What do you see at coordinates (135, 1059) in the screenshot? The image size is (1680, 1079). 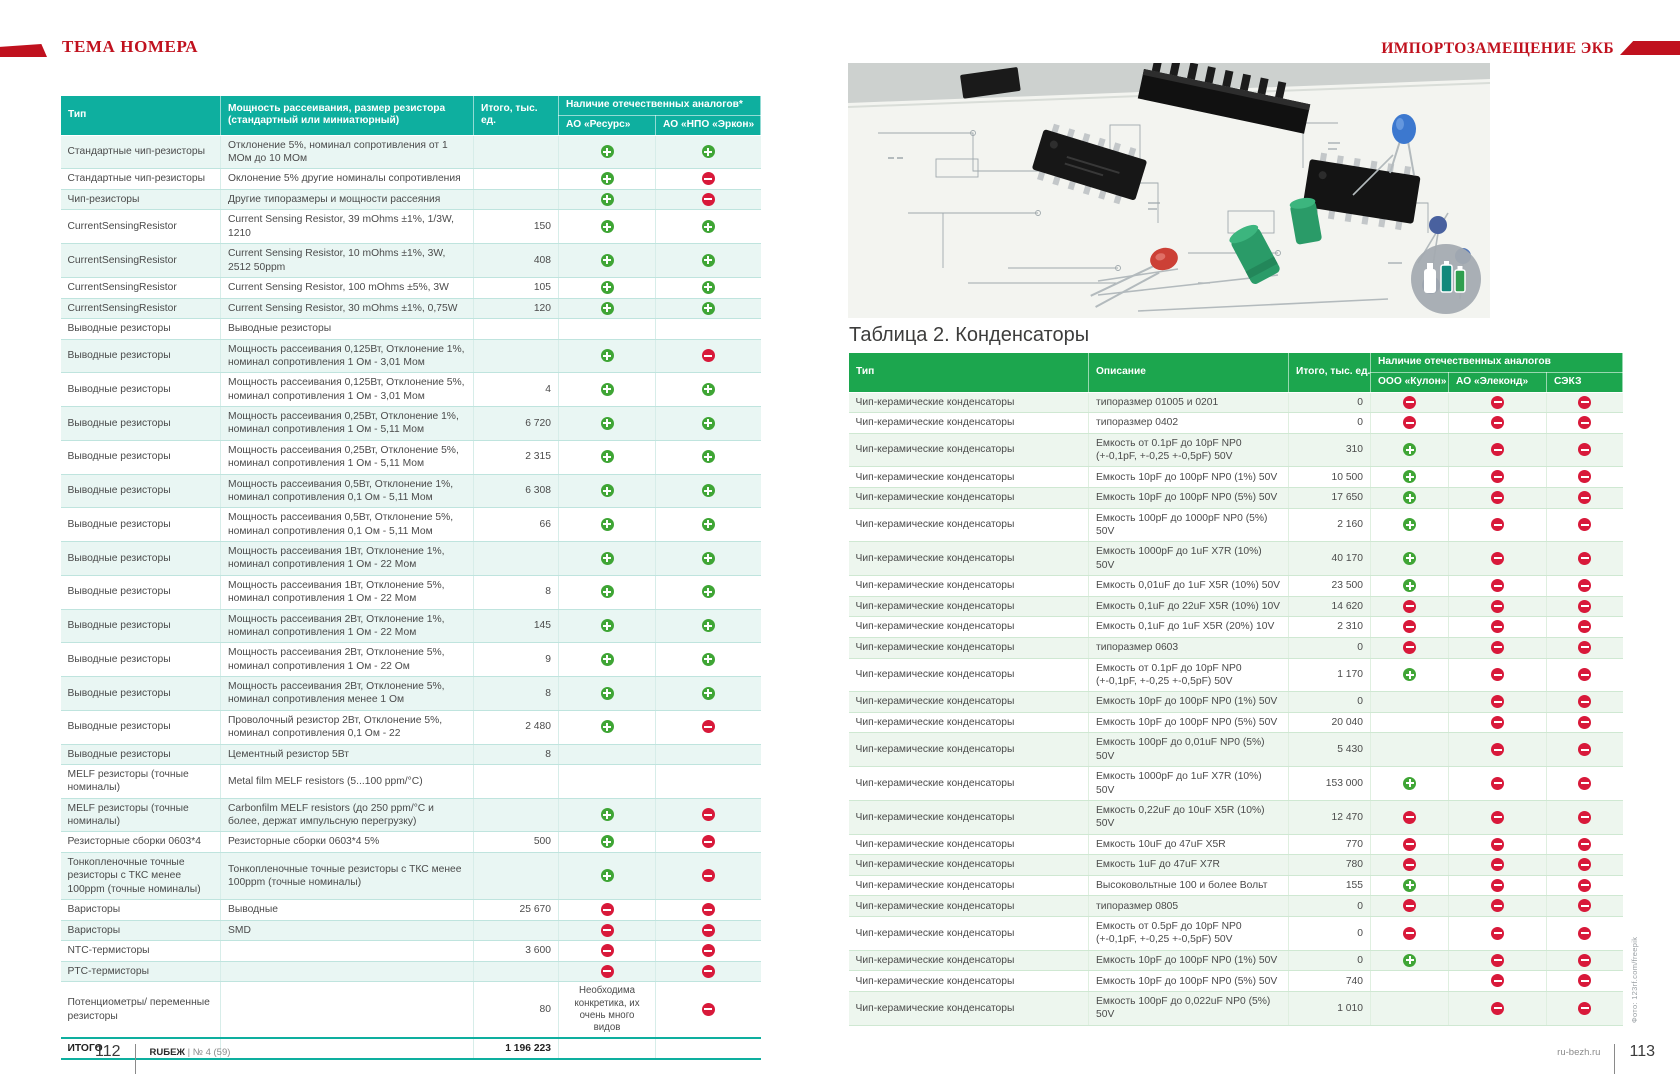 I see `footer-divider` at bounding box center [135, 1059].